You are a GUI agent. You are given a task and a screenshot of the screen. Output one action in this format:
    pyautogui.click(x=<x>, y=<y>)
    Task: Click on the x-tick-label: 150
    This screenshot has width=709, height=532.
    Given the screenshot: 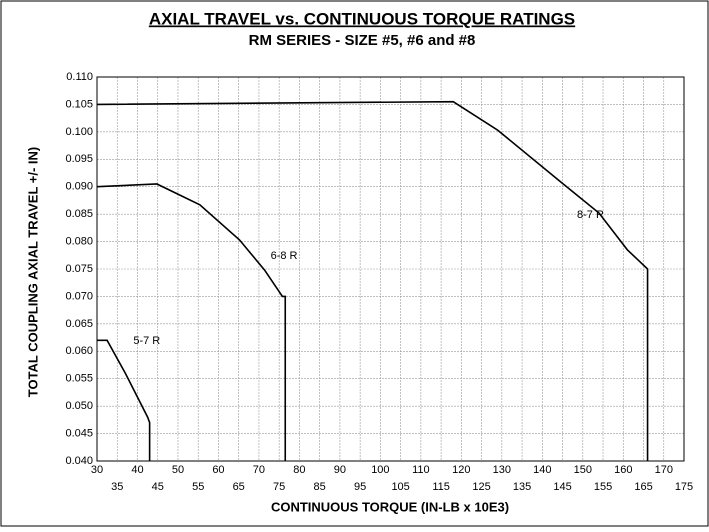 What is the action you would take?
    pyautogui.click(x=583, y=470)
    